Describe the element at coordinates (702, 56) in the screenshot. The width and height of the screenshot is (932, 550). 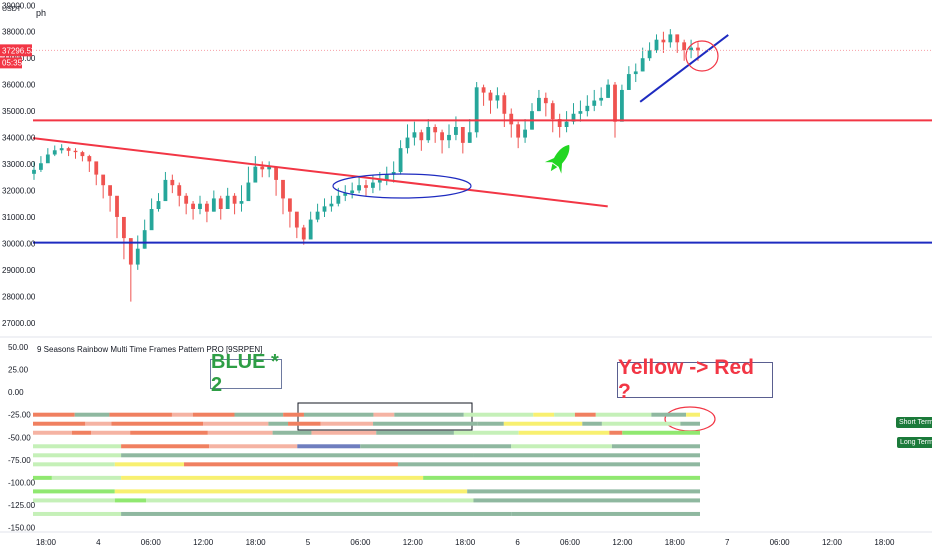
I see `top-circle-marker` at that location.